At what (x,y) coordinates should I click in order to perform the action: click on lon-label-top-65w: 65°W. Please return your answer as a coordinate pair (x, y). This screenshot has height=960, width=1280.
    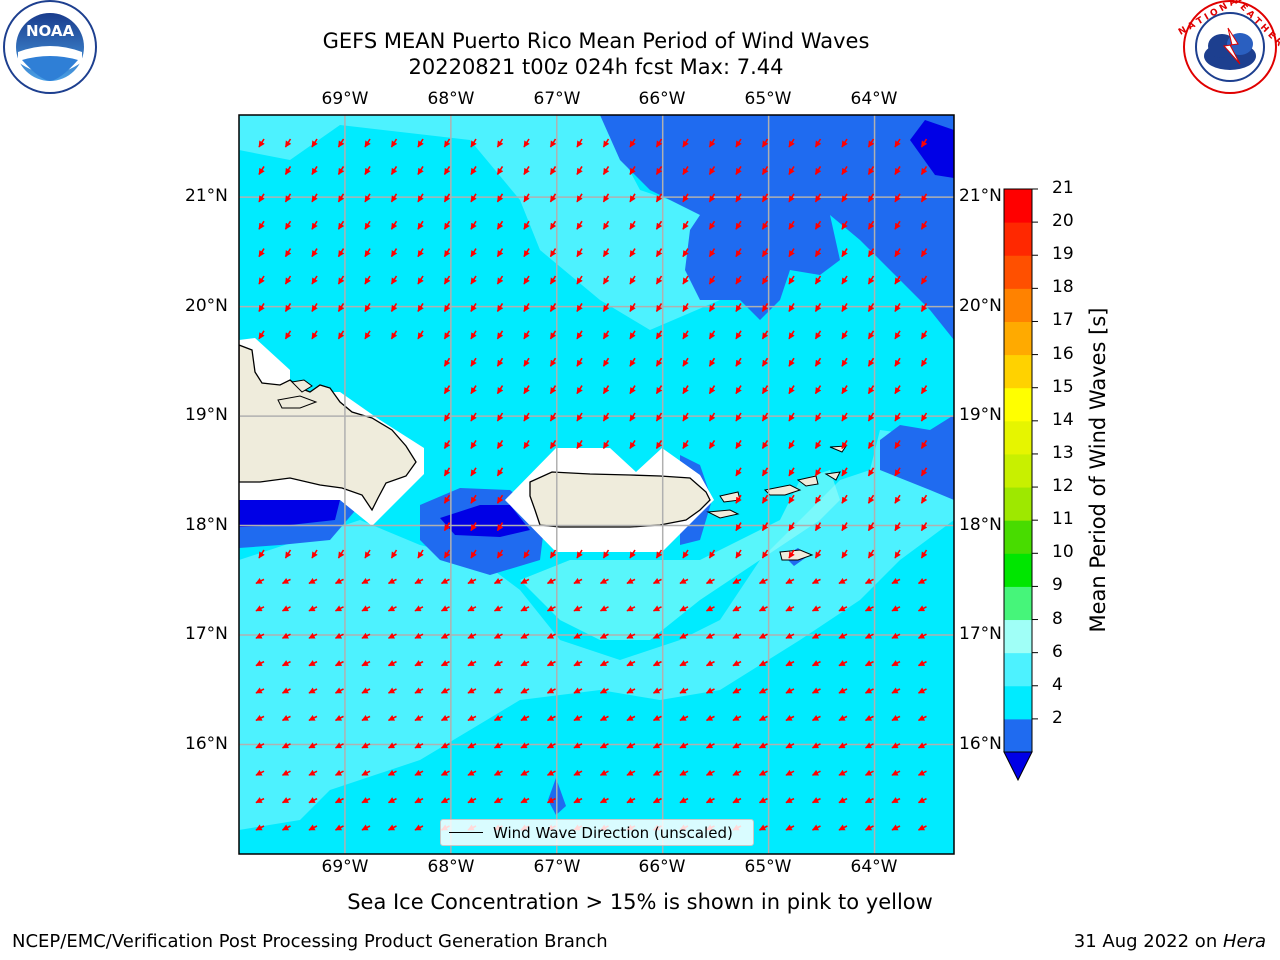
    Looking at the image, I should click on (768, 99).